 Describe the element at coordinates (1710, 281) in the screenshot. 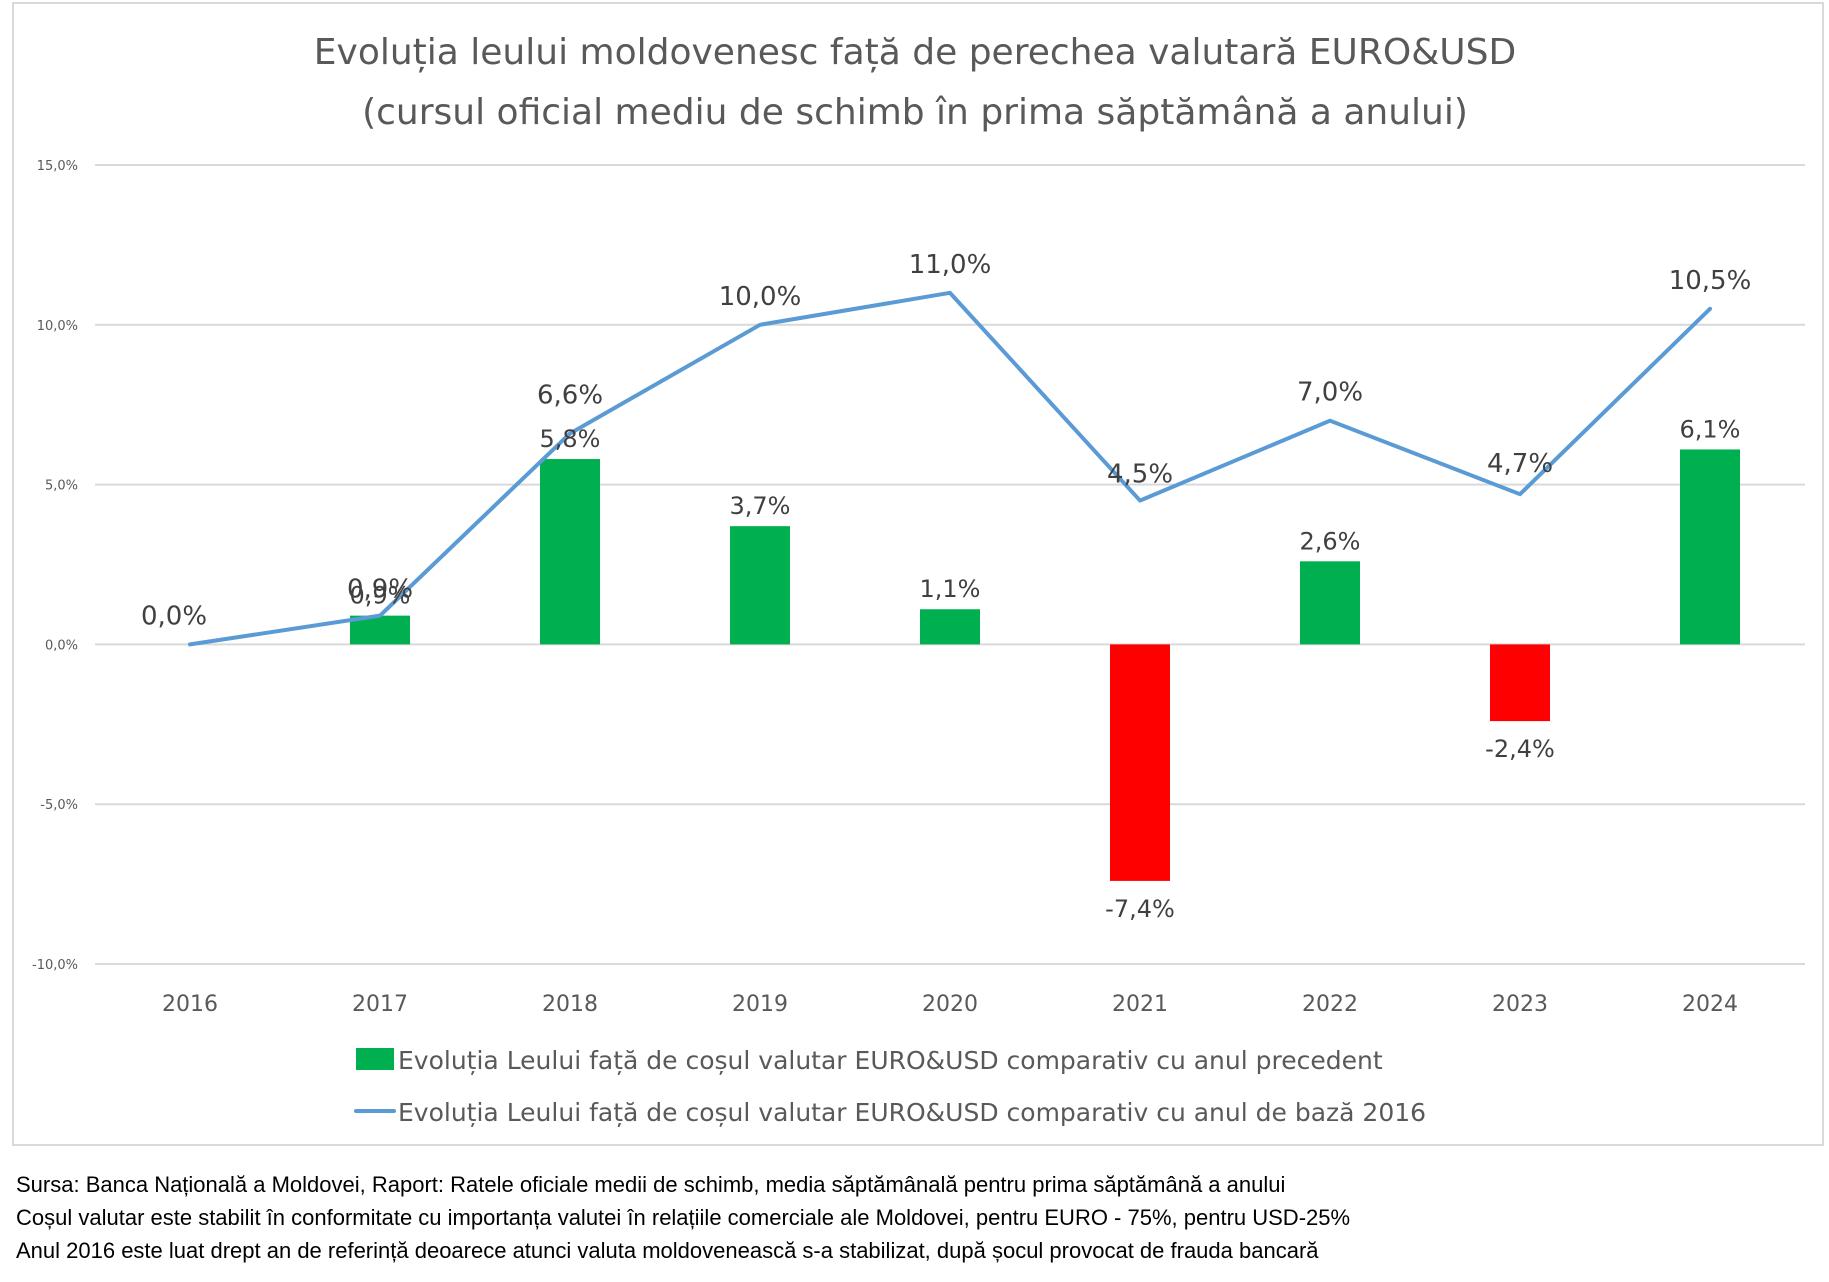

I see `line-data-label: 10,5%` at that location.